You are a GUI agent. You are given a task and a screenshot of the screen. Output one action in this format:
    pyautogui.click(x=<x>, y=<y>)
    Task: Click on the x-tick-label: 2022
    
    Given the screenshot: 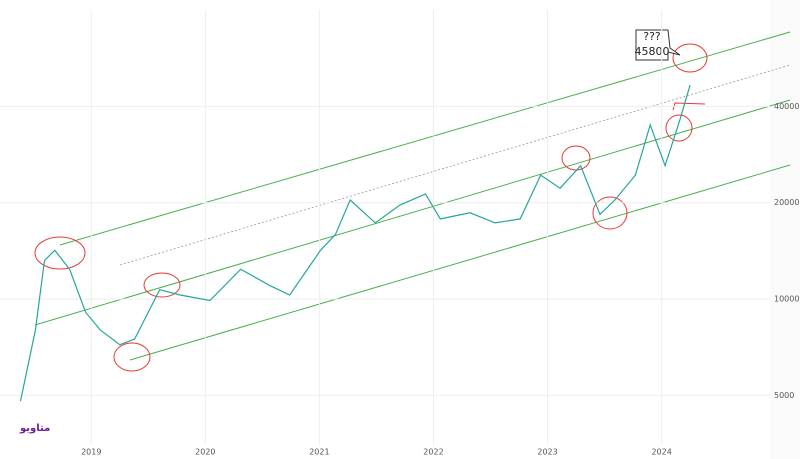 What is the action you would take?
    pyautogui.click(x=433, y=452)
    